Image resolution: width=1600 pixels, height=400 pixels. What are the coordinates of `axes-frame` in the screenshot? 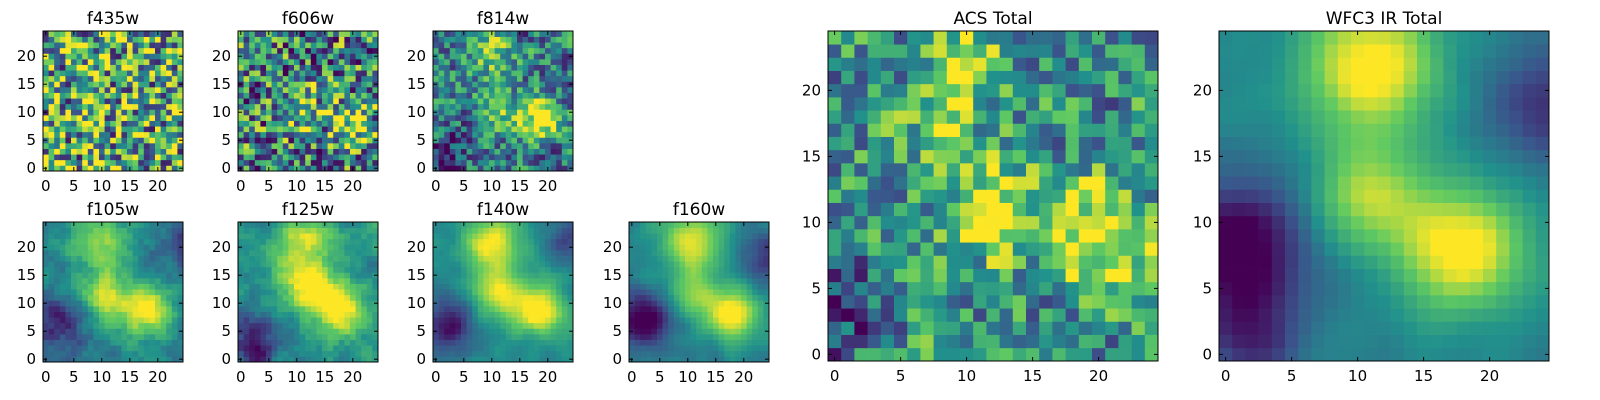 It's located at (503, 292).